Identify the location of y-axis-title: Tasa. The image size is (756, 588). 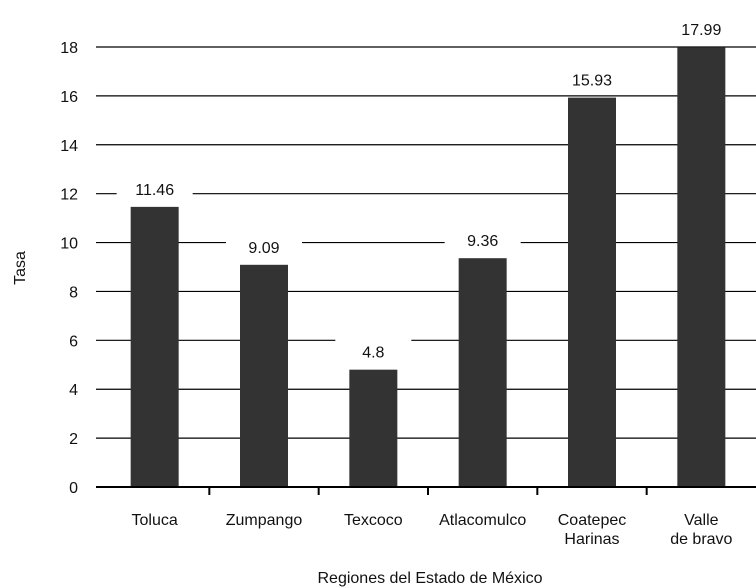
(20, 268).